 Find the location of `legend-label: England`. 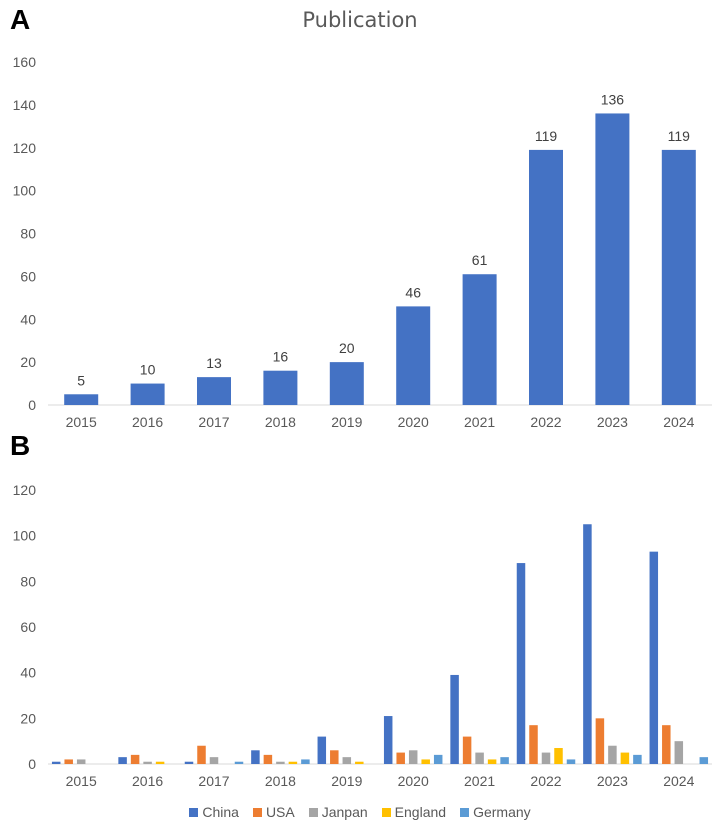

legend-label: England is located at coordinates (420, 812).